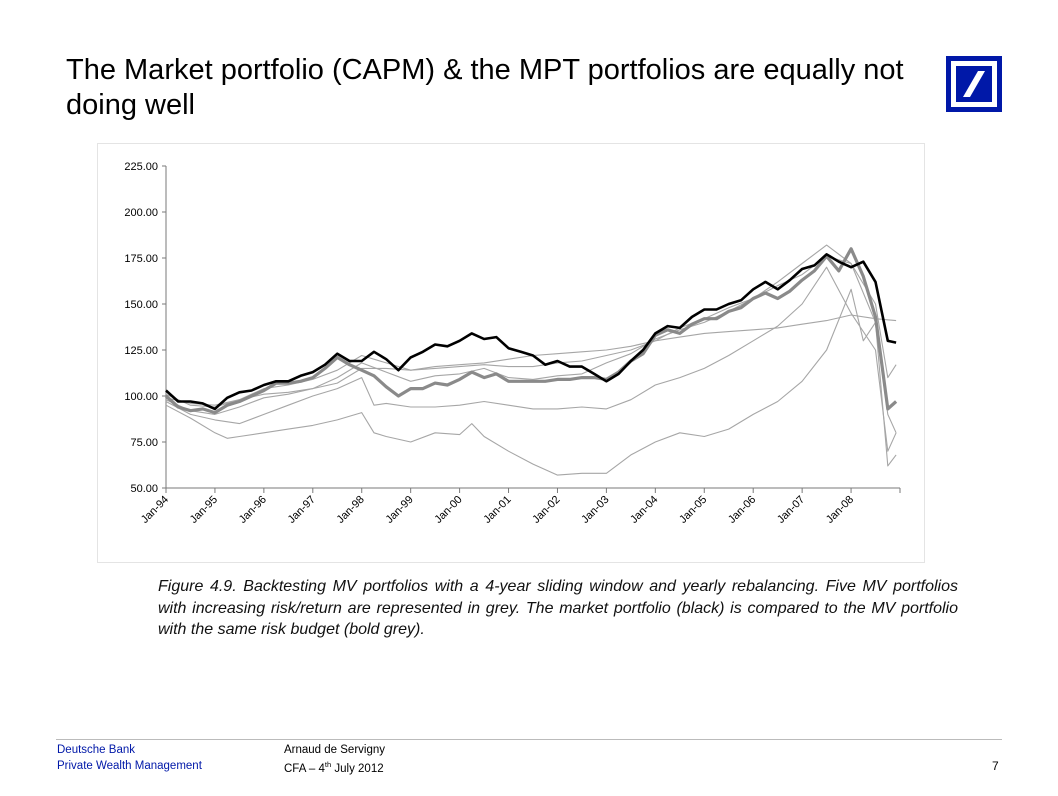 The height and width of the screenshot is (796, 1058). Describe the element at coordinates (595, 510) in the screenshot. I see `x-tick-label: Jan-03` at that location.